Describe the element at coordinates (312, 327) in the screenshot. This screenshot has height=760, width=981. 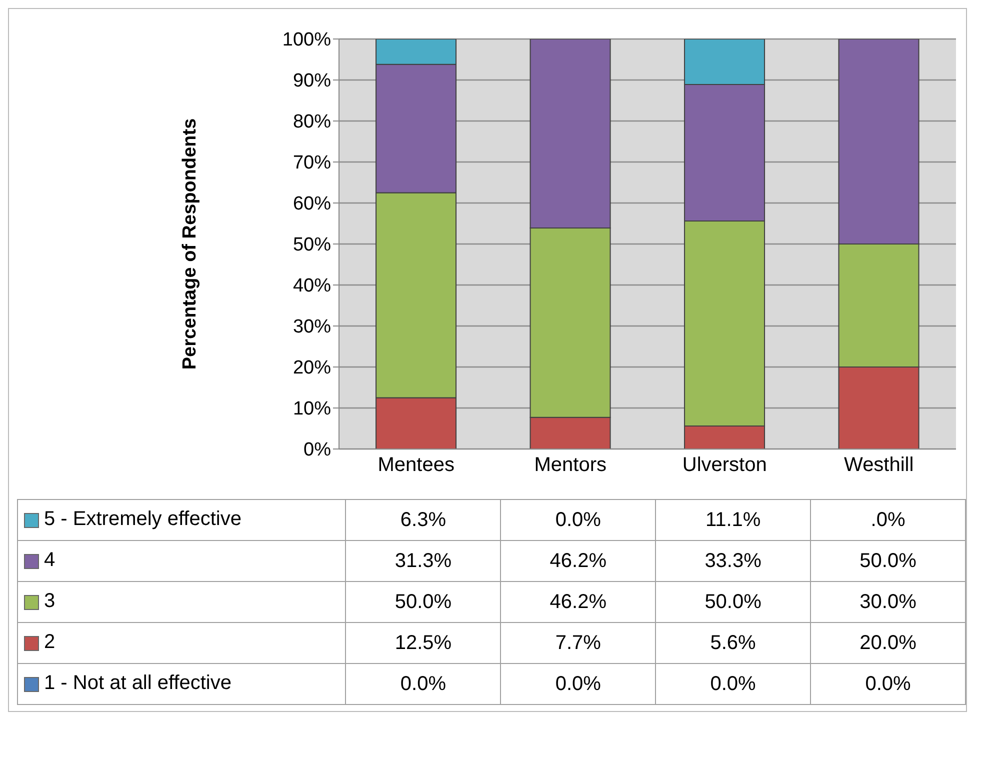
I see `y-tick-label: 30%` at that location.